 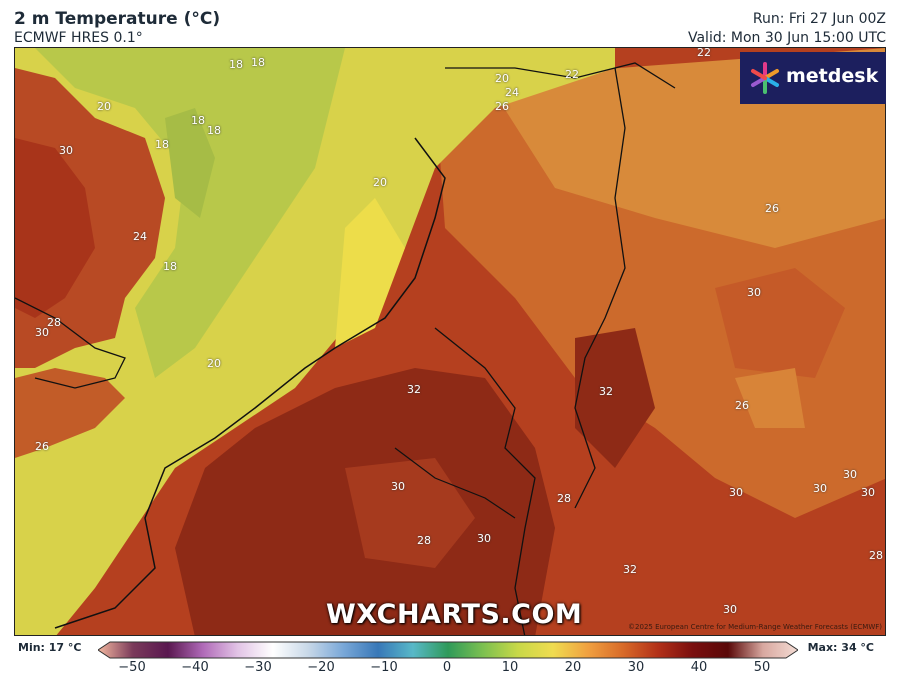 I want to click on france-patch, so click(x=410, y=513).